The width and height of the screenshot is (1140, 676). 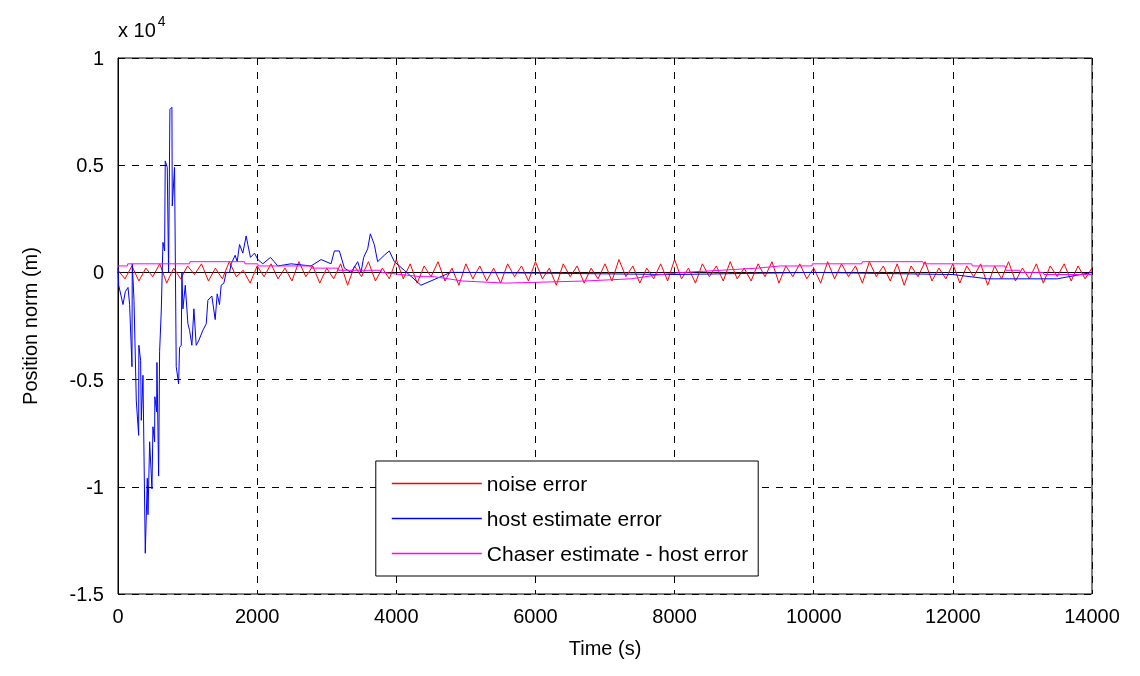 I want to click on x-tick-label: 14000, so click(x=1092, y=616).